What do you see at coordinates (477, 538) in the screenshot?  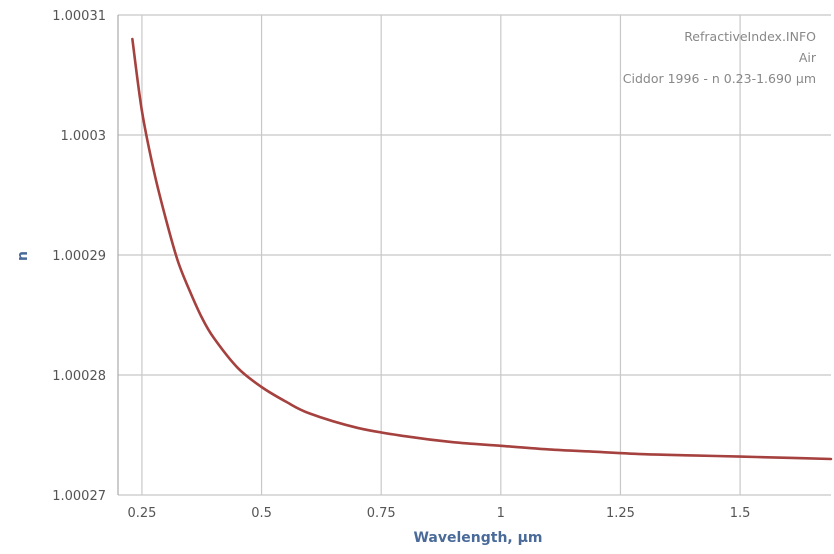 I see `x-axis-title: Wavelength, µm` at bounding box center [477, 538].